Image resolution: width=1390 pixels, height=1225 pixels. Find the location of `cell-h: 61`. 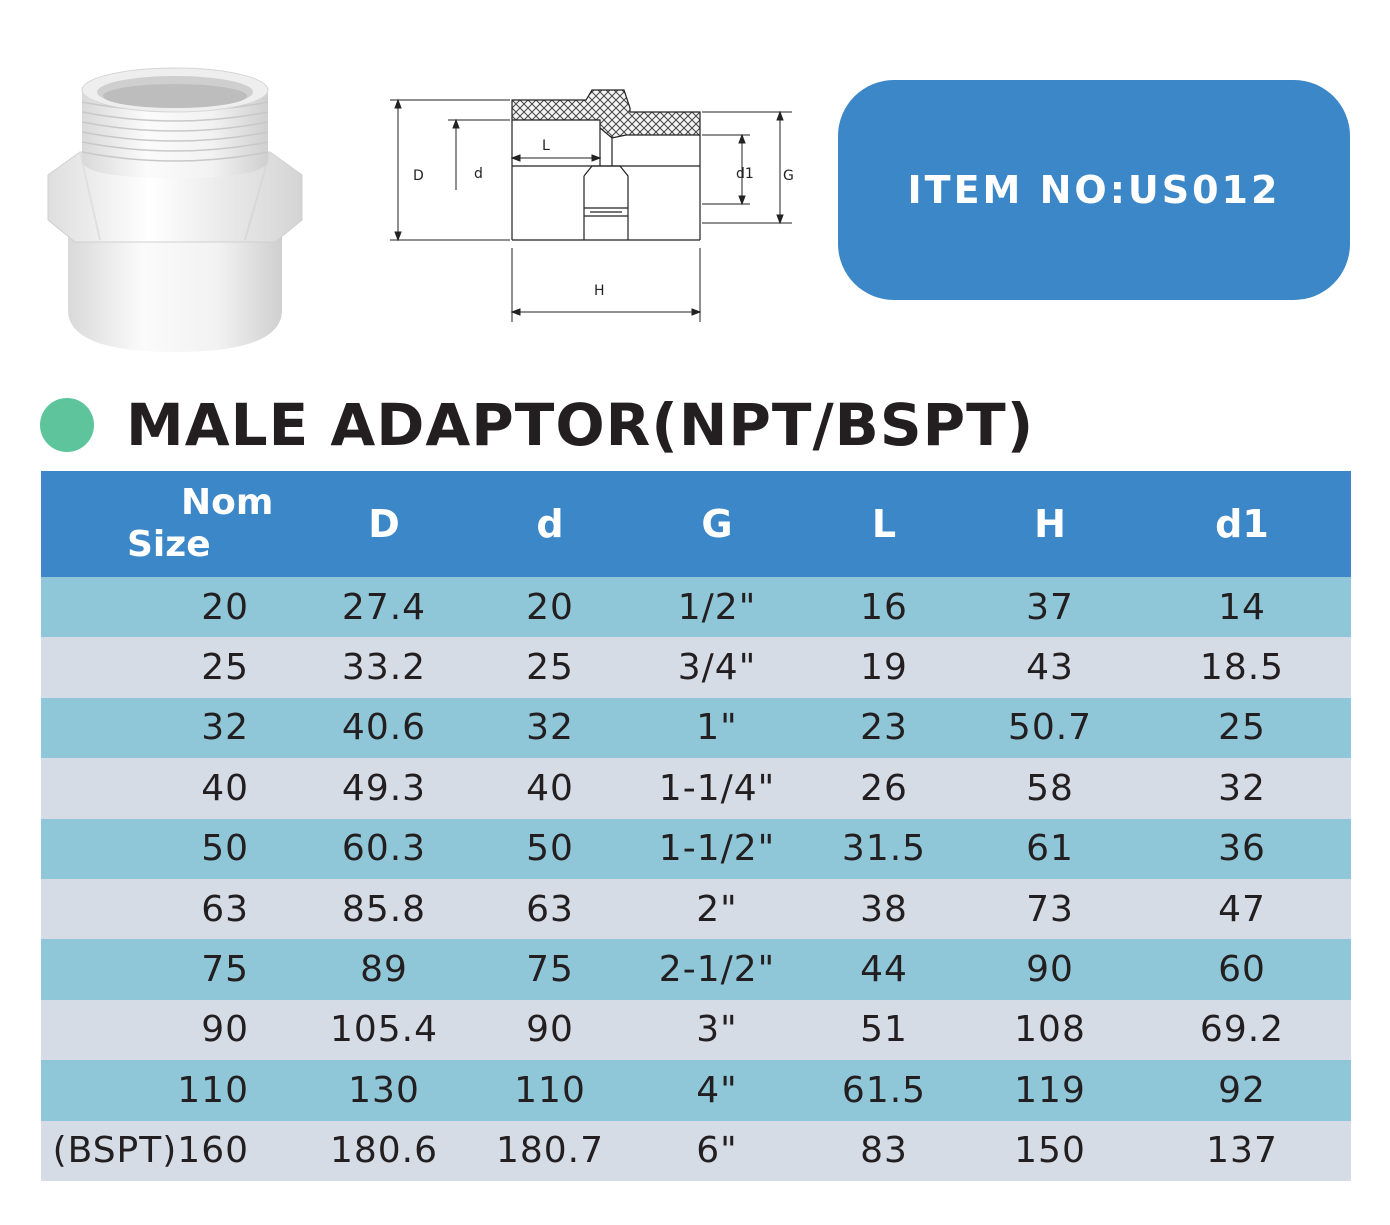

cell-h: 61 is located at coordinates (1050, 848).